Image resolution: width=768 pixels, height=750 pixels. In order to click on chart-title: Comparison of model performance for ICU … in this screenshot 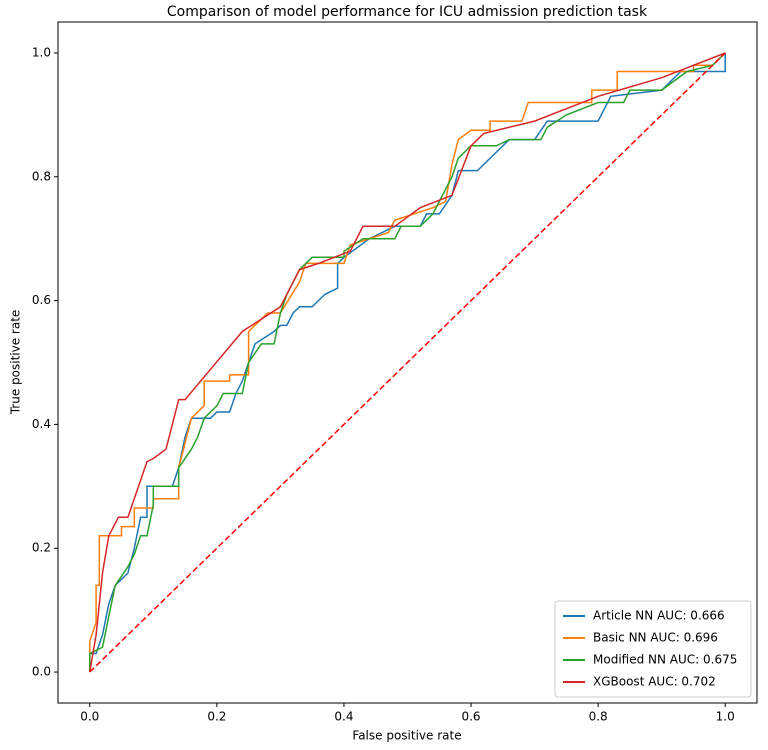, I will do `click(407, 12)`.